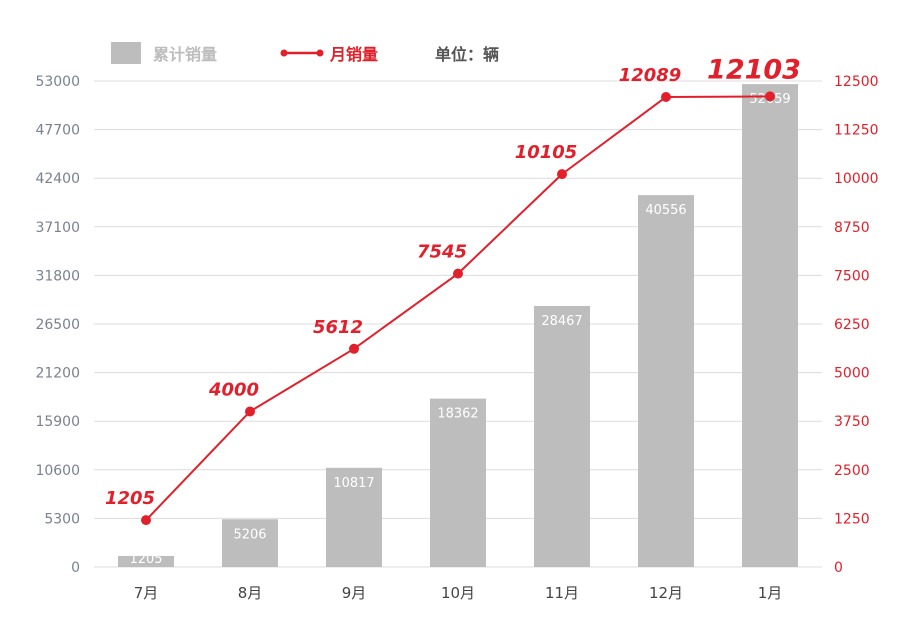 This screenshot has height=632, width=916. What do you see at coordinates (838, 568) in the screenshot?
I see `right-axis-tick-label: 0` at bounding box center [838, 568].